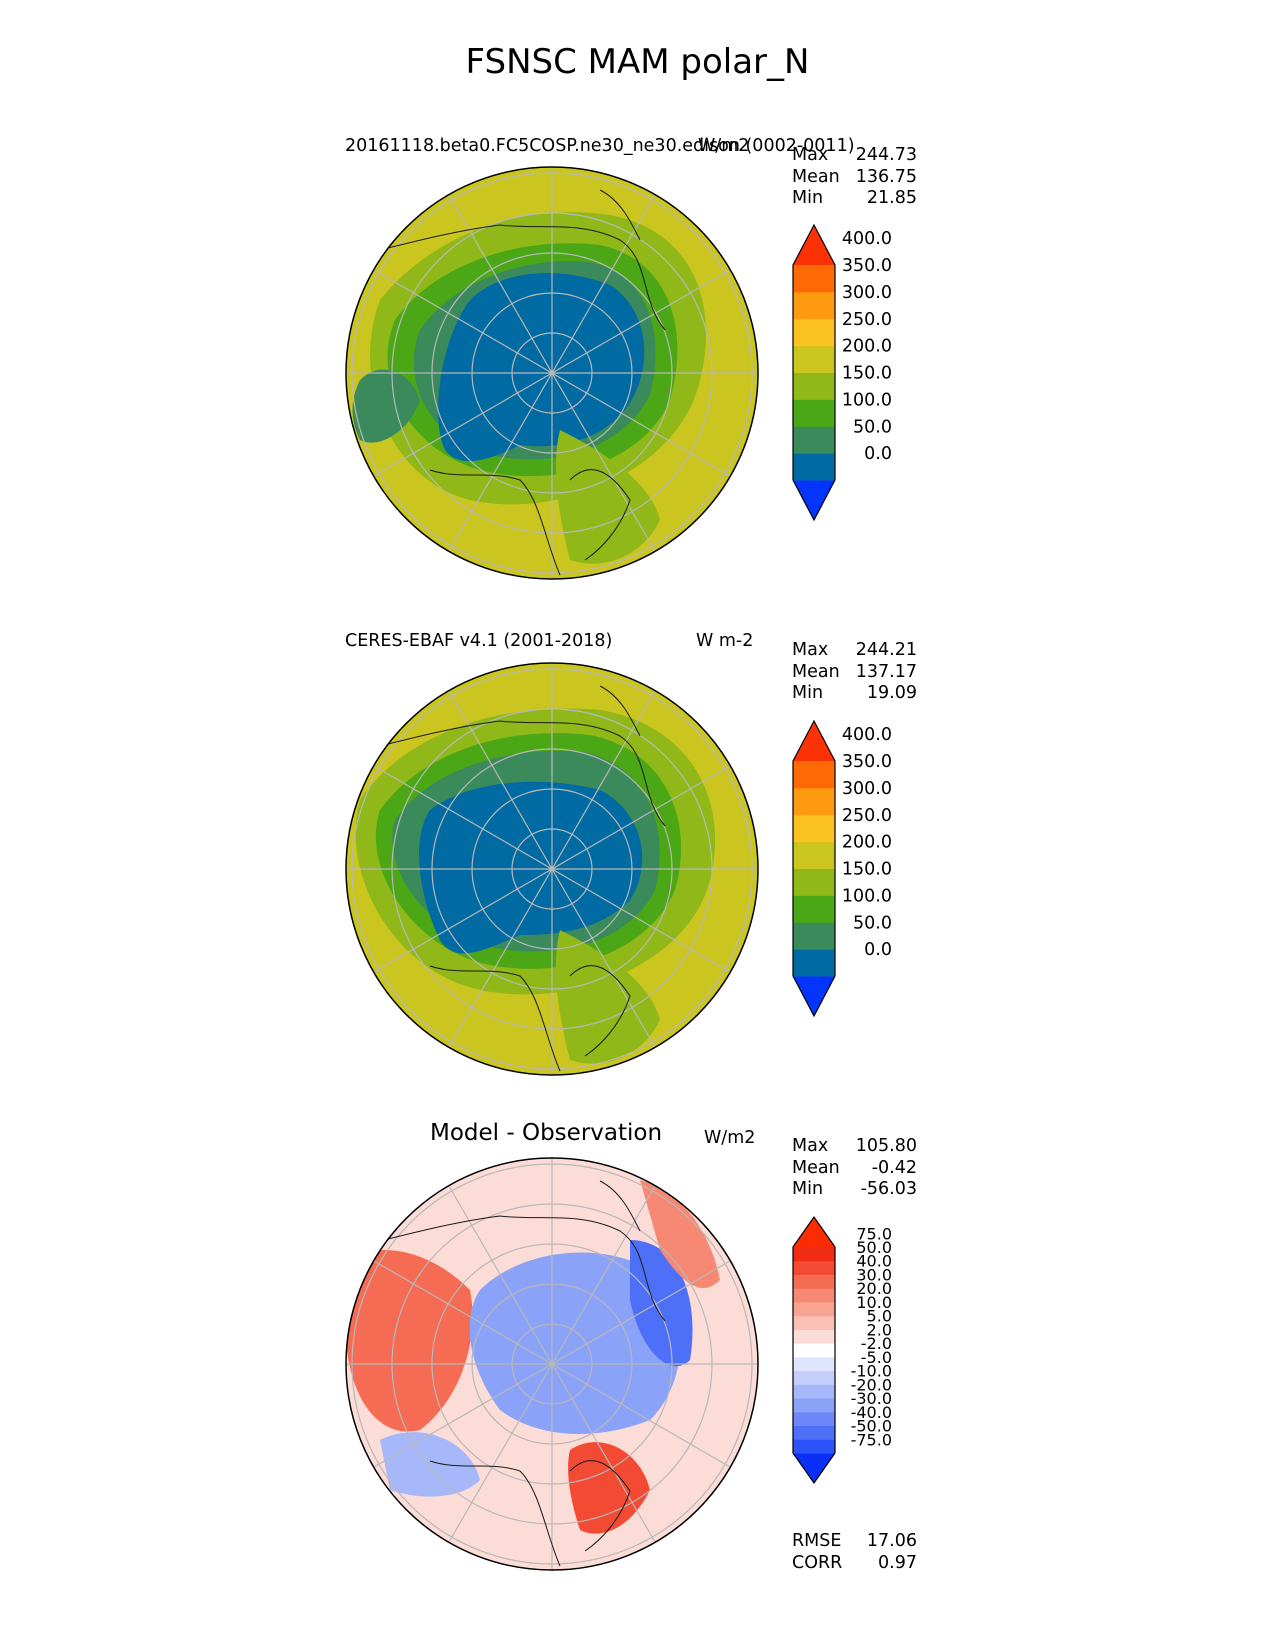 This screenshot has height=1650, width=1275. Describe the element at coordinates (874, 1288) in the screenshot. I see `panel3-colorbar-tick-label: 20.0` at that location.